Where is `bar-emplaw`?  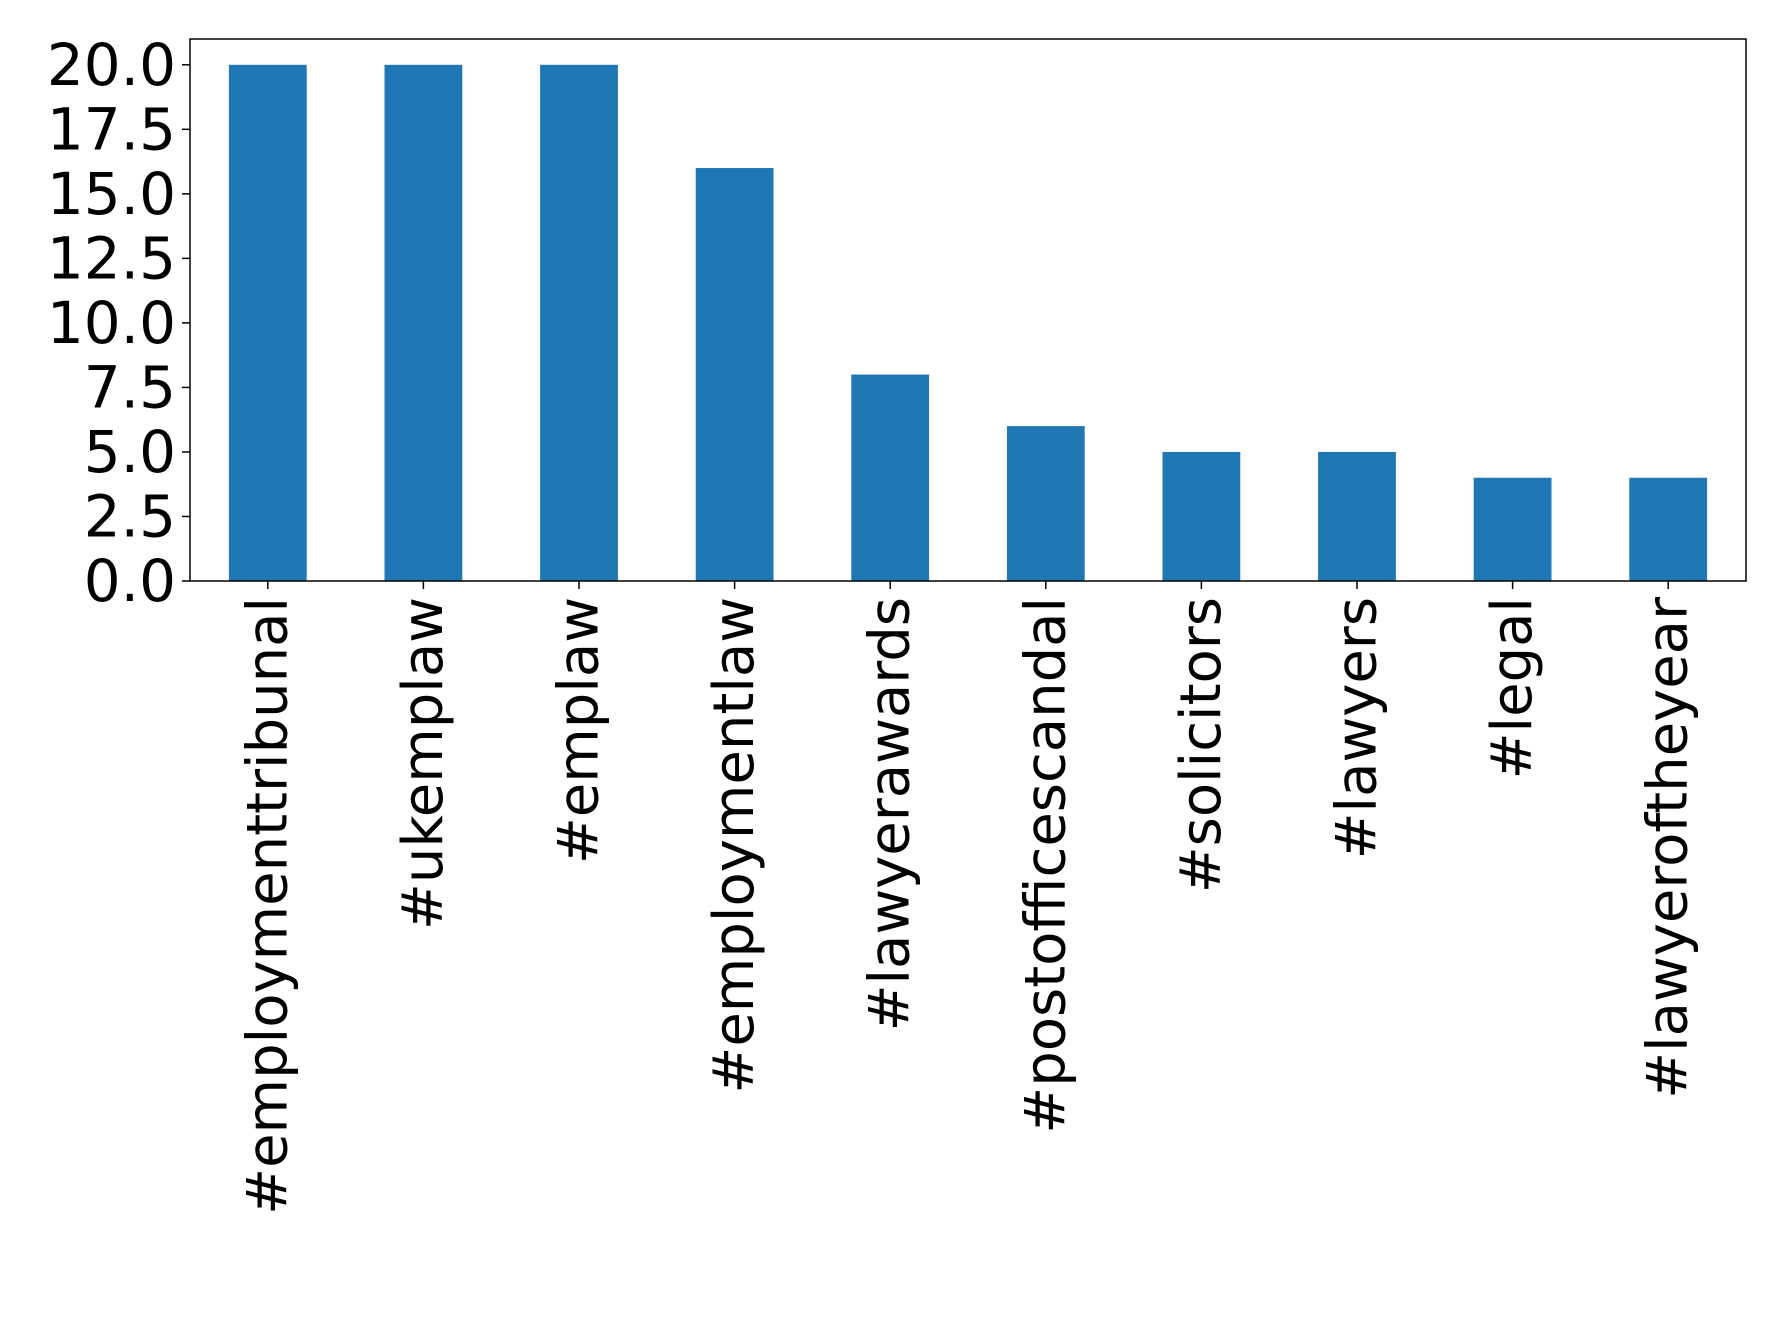 bar-emplaw is located at coordinates (579, 323).